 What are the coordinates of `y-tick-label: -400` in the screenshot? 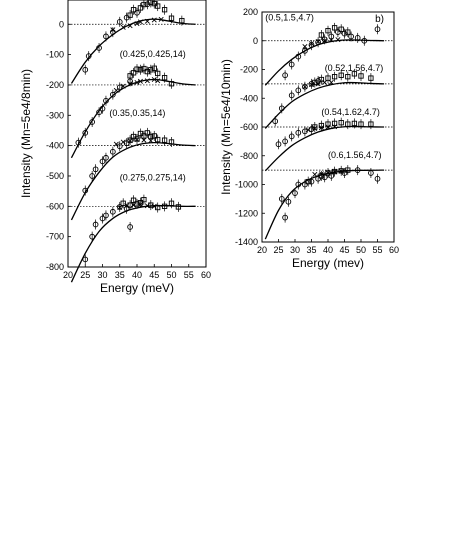 It's located at (249, 98).